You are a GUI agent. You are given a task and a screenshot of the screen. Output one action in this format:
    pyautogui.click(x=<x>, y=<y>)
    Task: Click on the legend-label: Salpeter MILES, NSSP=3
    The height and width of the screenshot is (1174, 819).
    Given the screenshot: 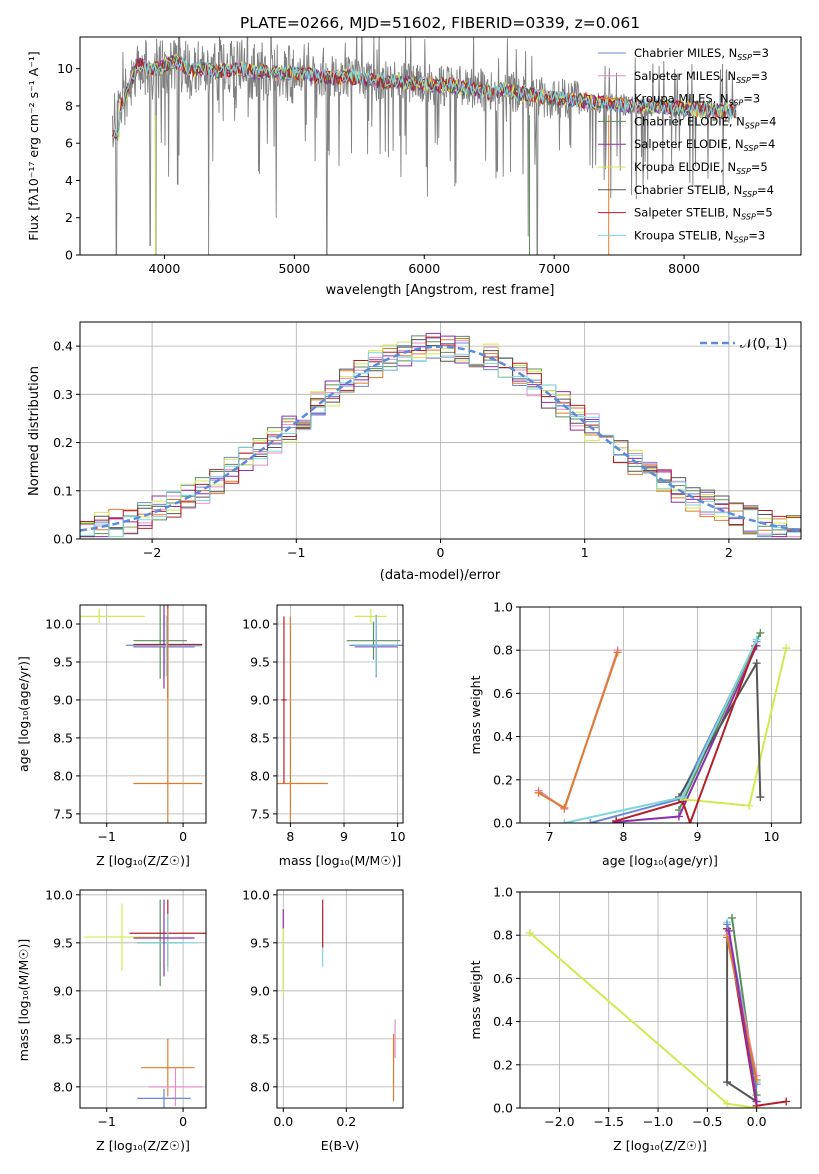 What is the action you would take?
    pyautogui.click(x=701, y=77)
    